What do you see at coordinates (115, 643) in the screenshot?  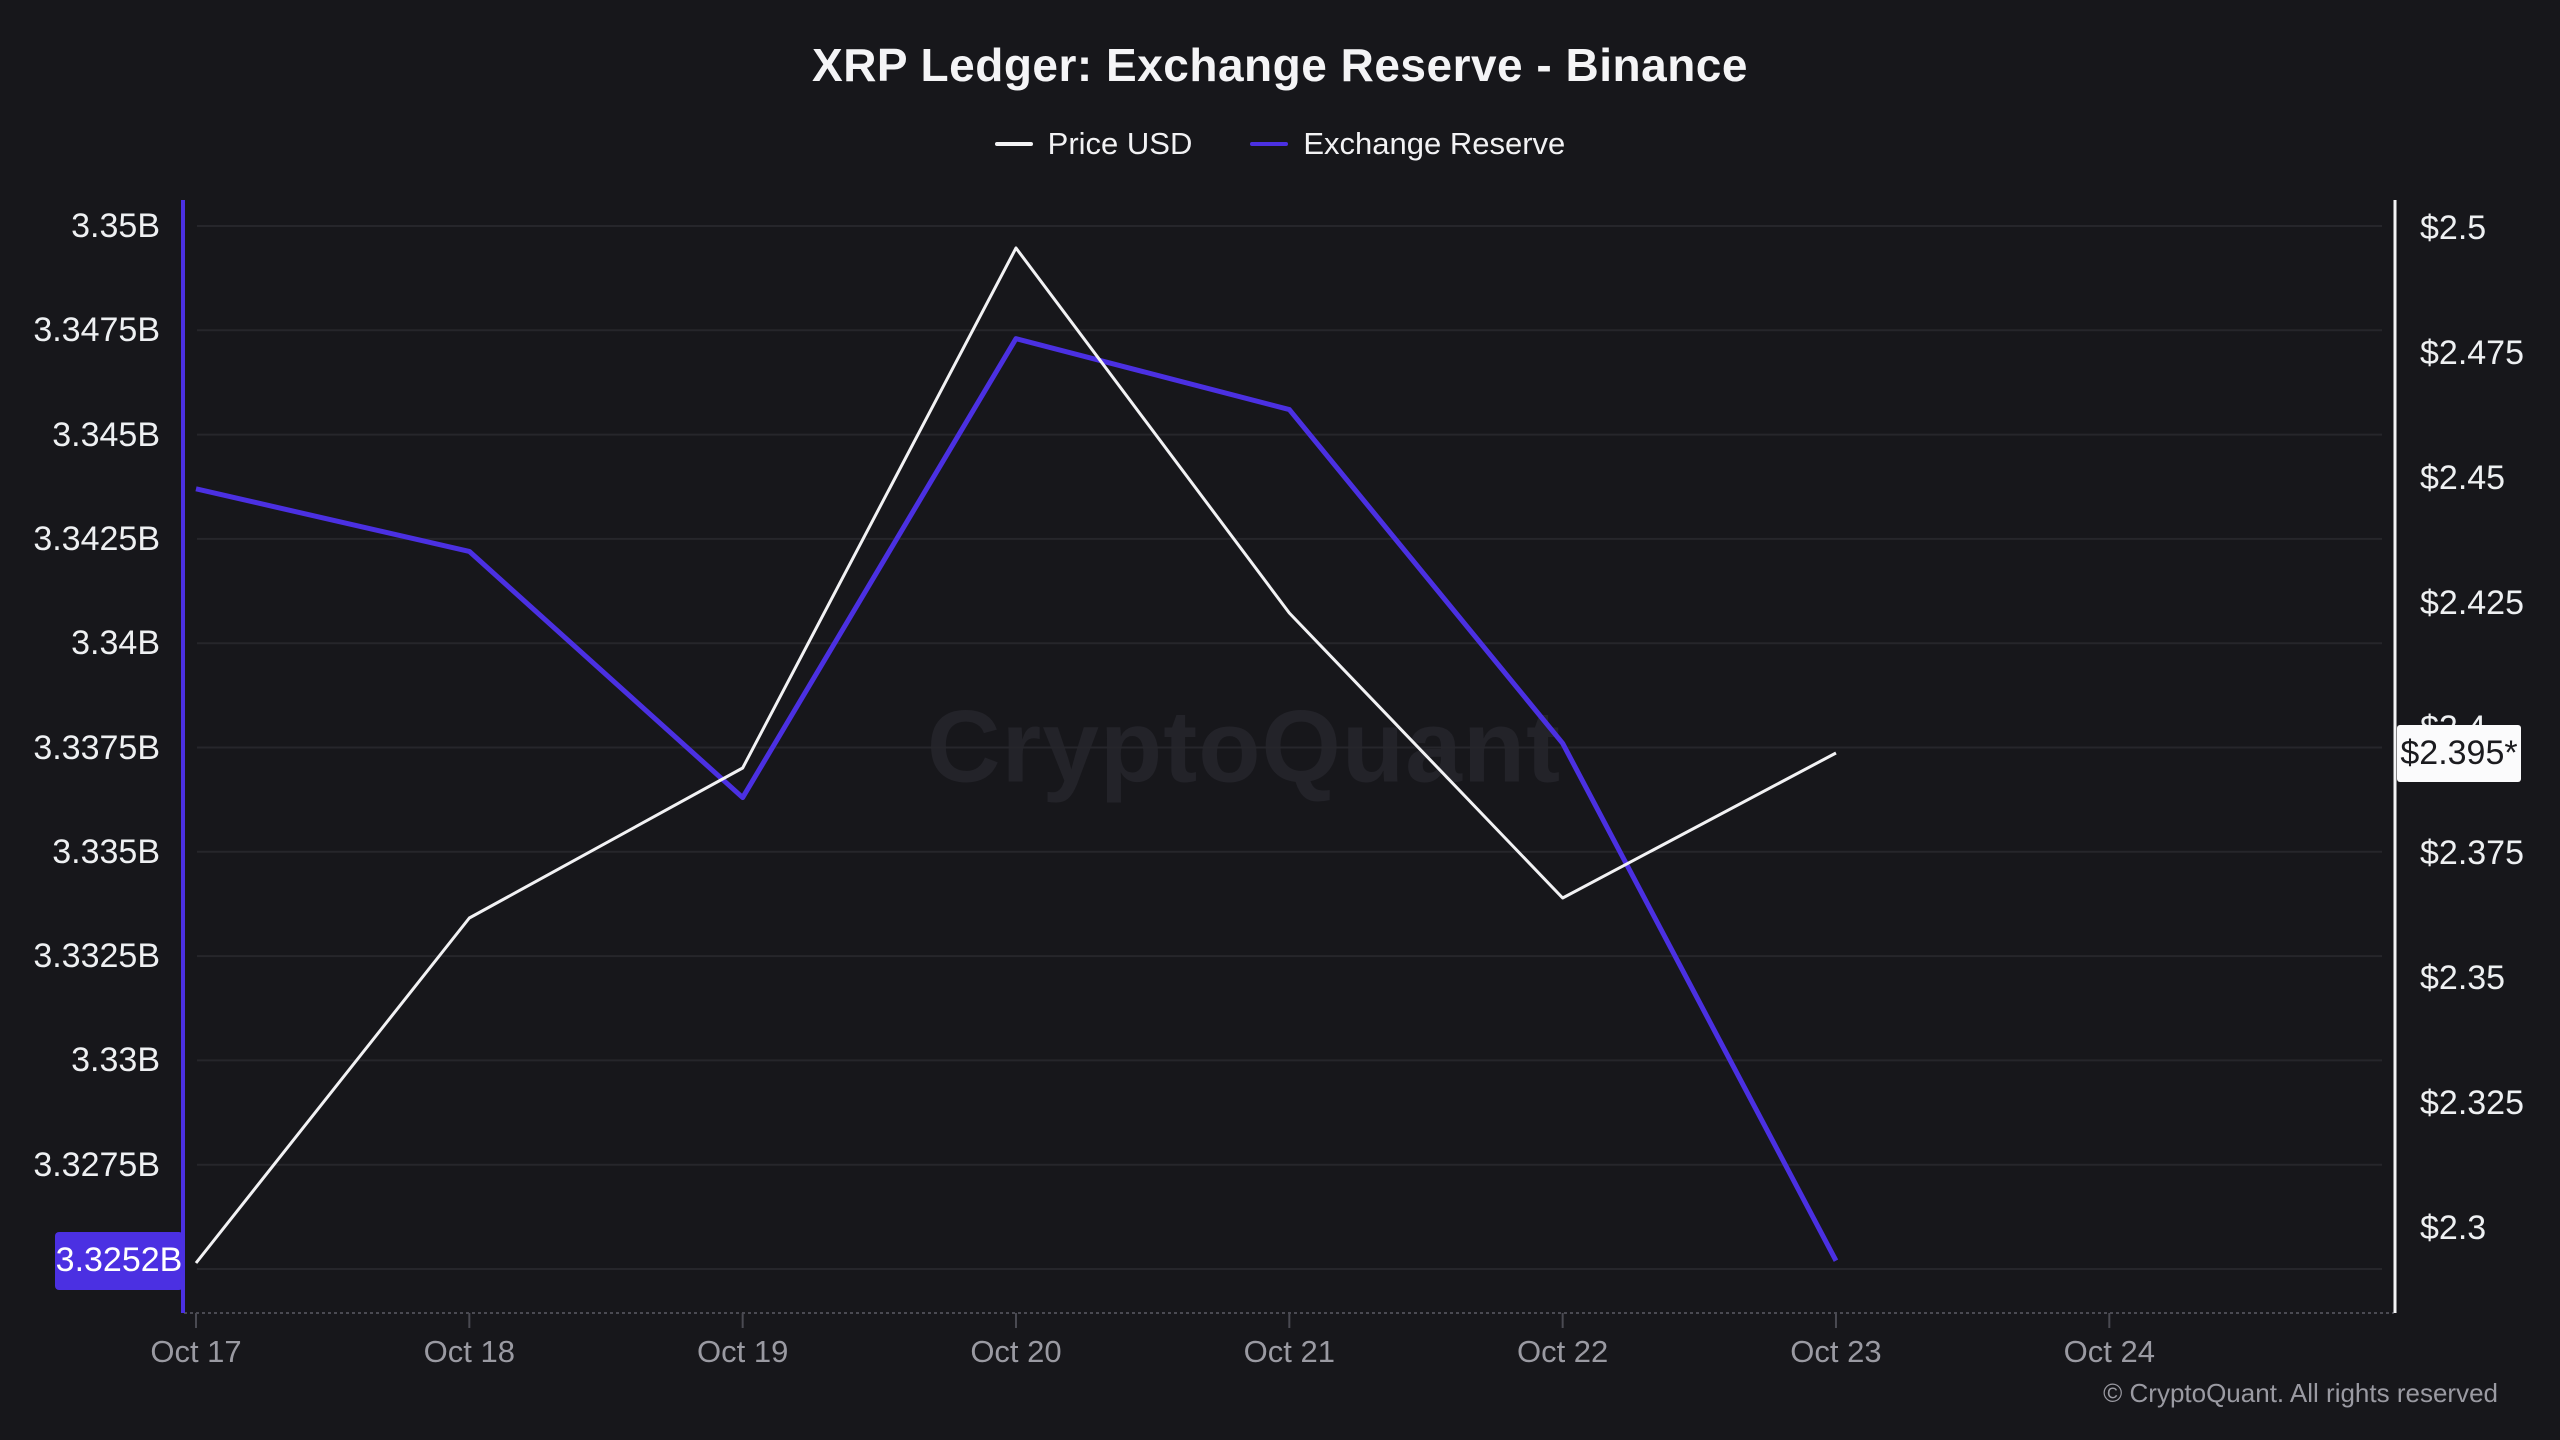 I see `left-axis-tick-label: 3.34B` at bounding box center [115, 643].